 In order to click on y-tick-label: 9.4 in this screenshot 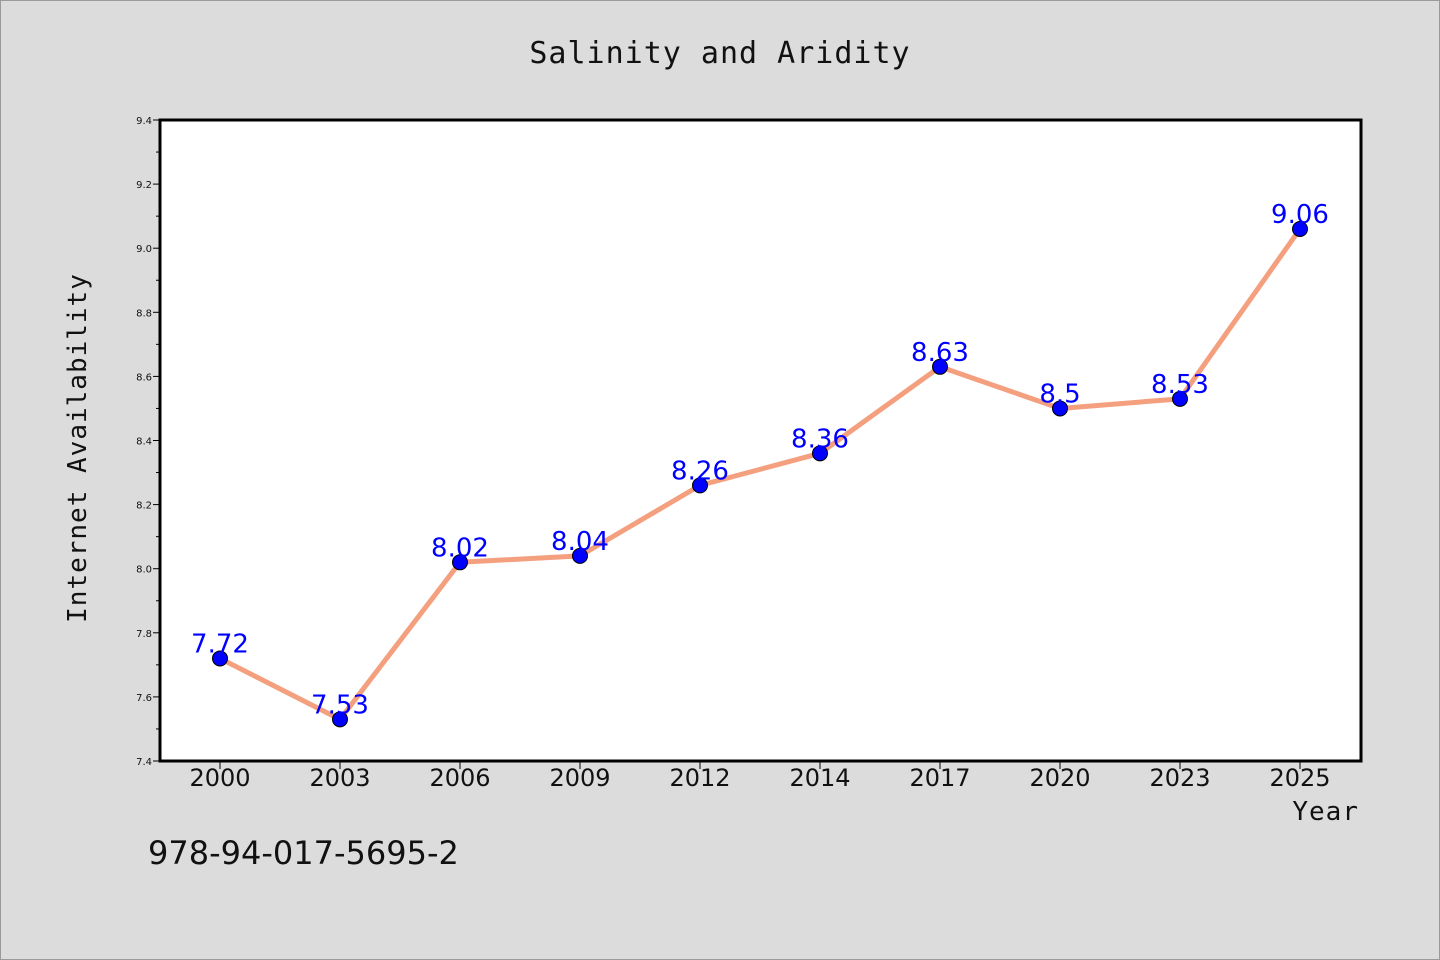, I will do `click(144, 121)`.